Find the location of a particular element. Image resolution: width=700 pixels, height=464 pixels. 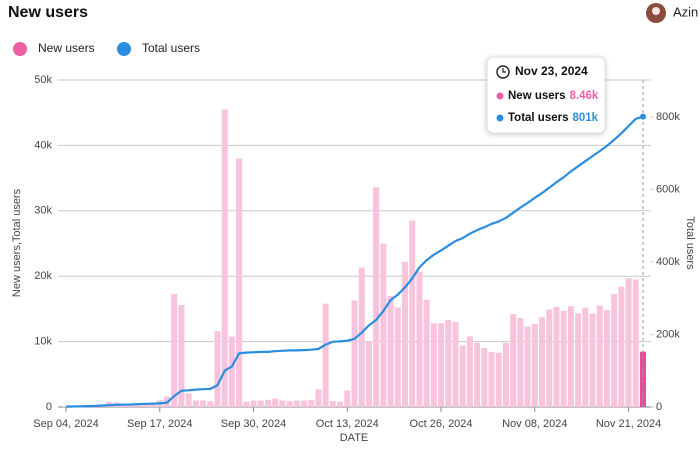

y-tick-label: 20k is located at coordinates (43, 276).